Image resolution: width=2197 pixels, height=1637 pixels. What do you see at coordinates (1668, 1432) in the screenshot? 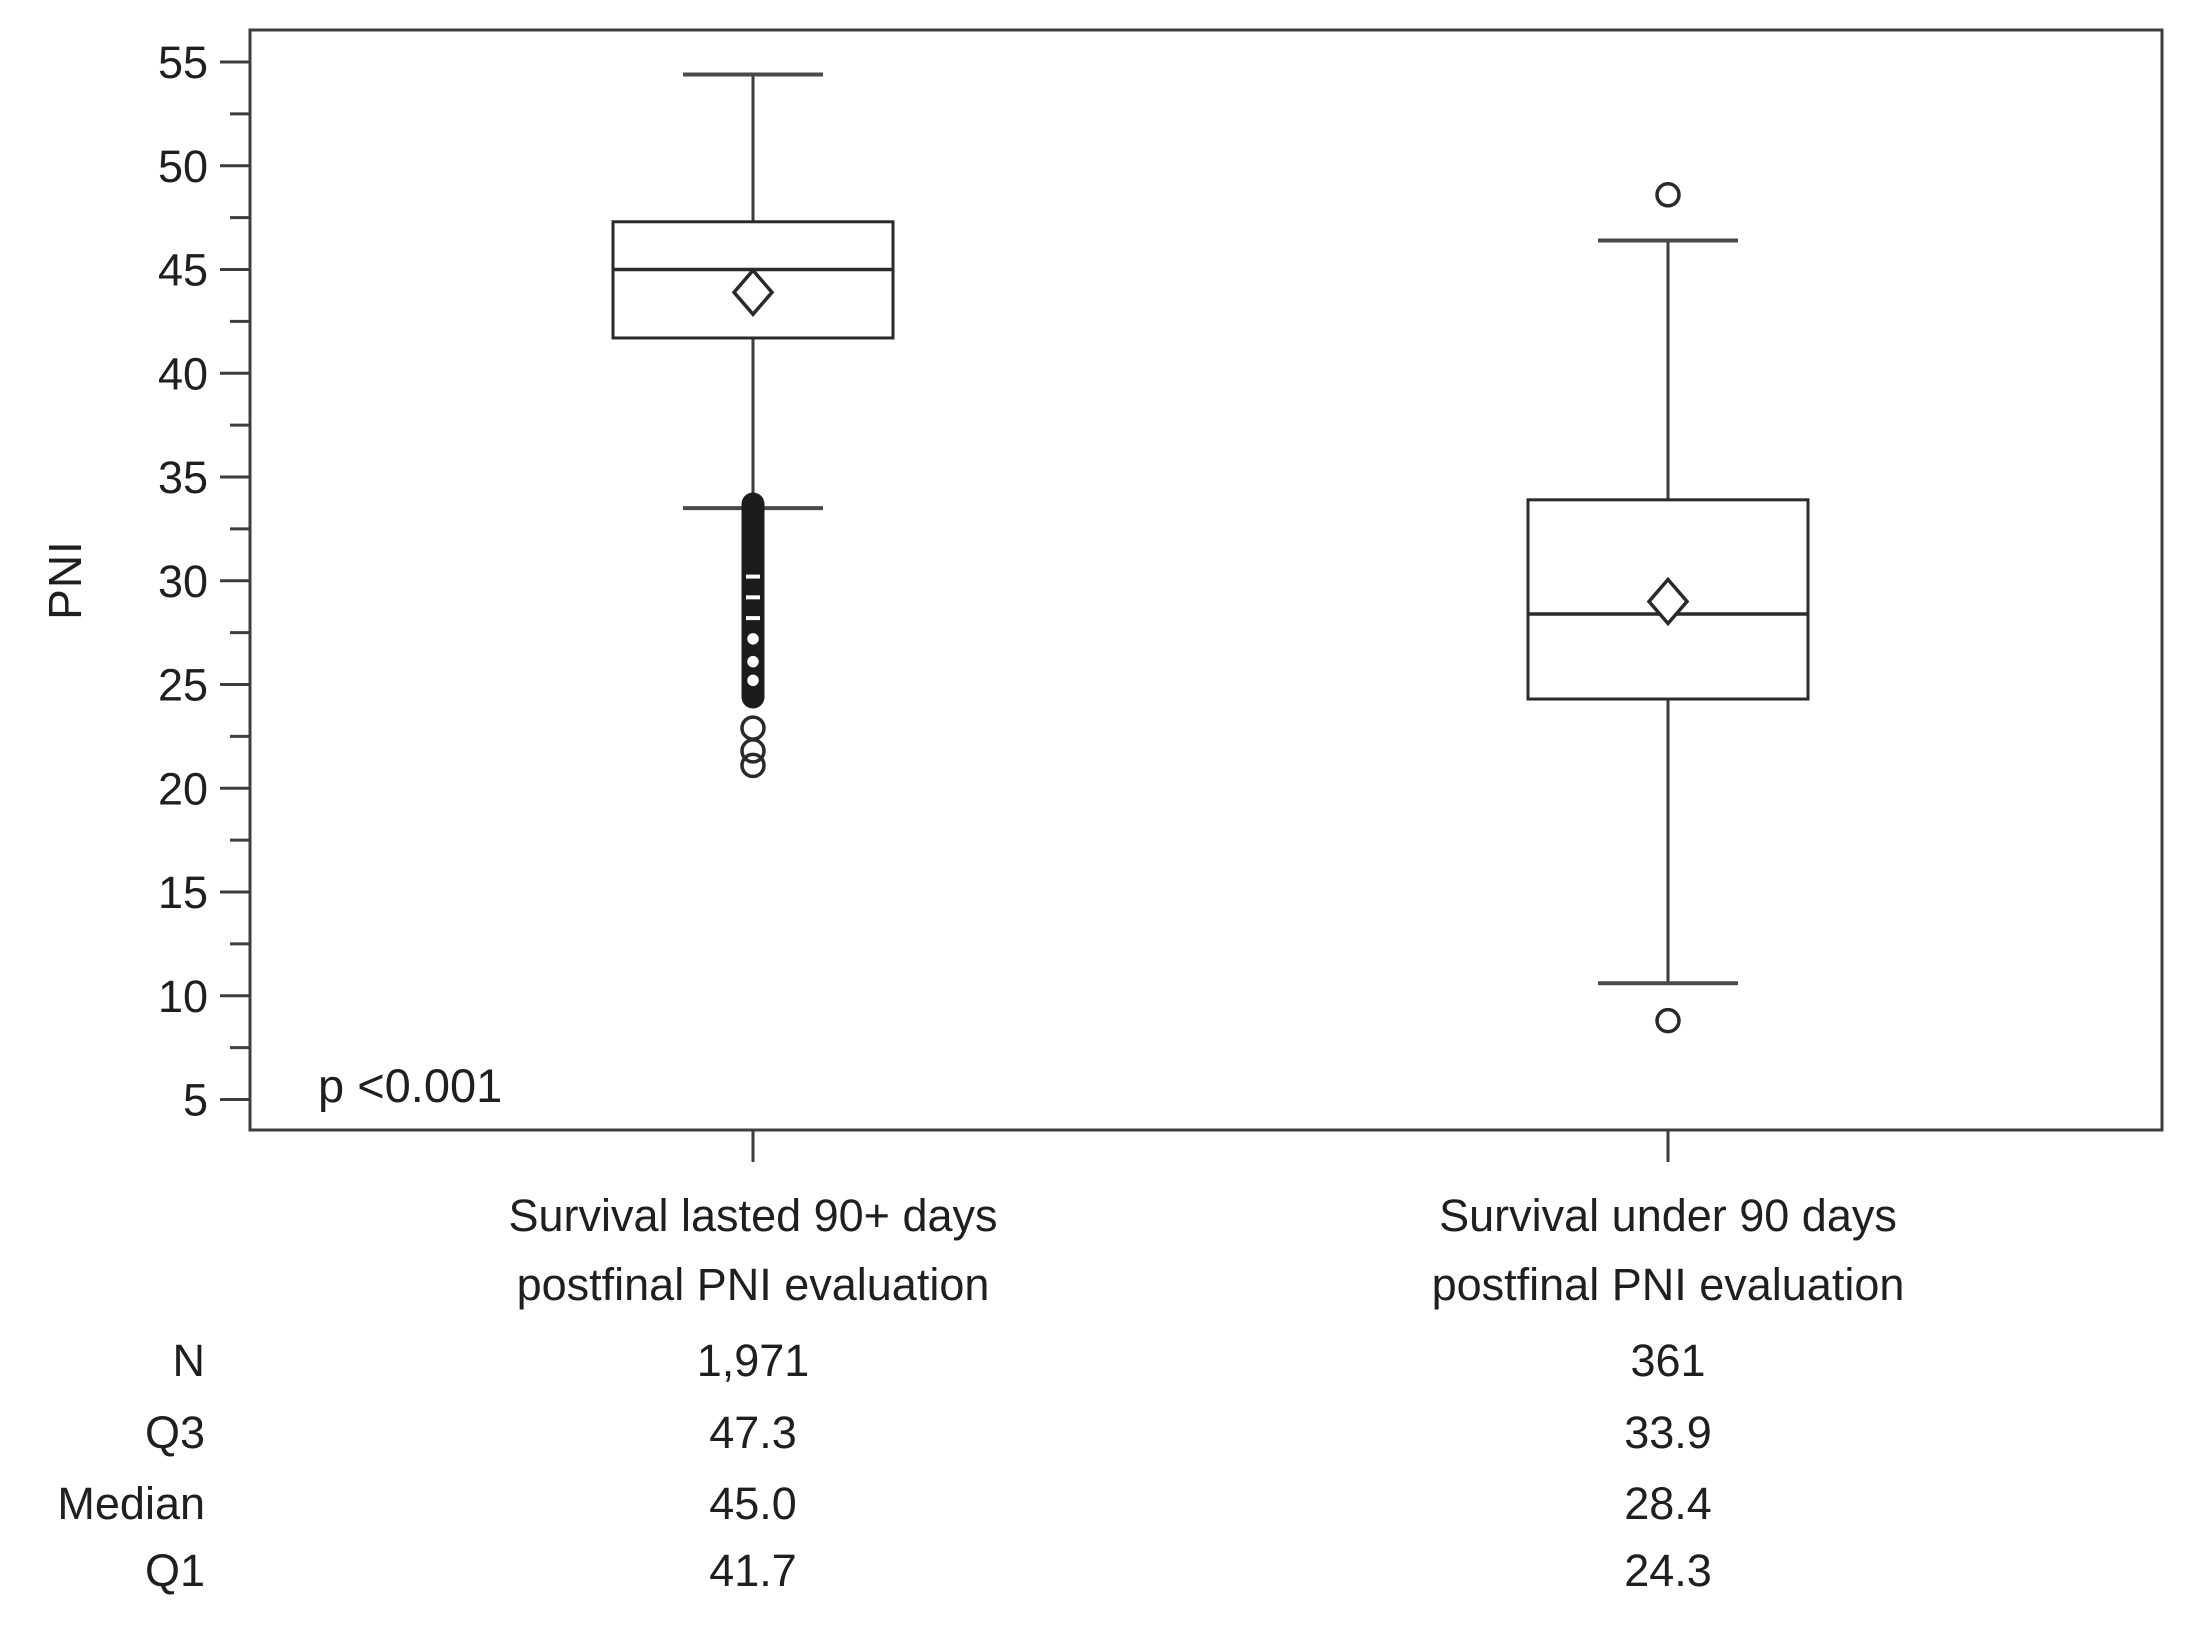
I see `q3-group2: 33.9` at bounding box center [1668, 1432].